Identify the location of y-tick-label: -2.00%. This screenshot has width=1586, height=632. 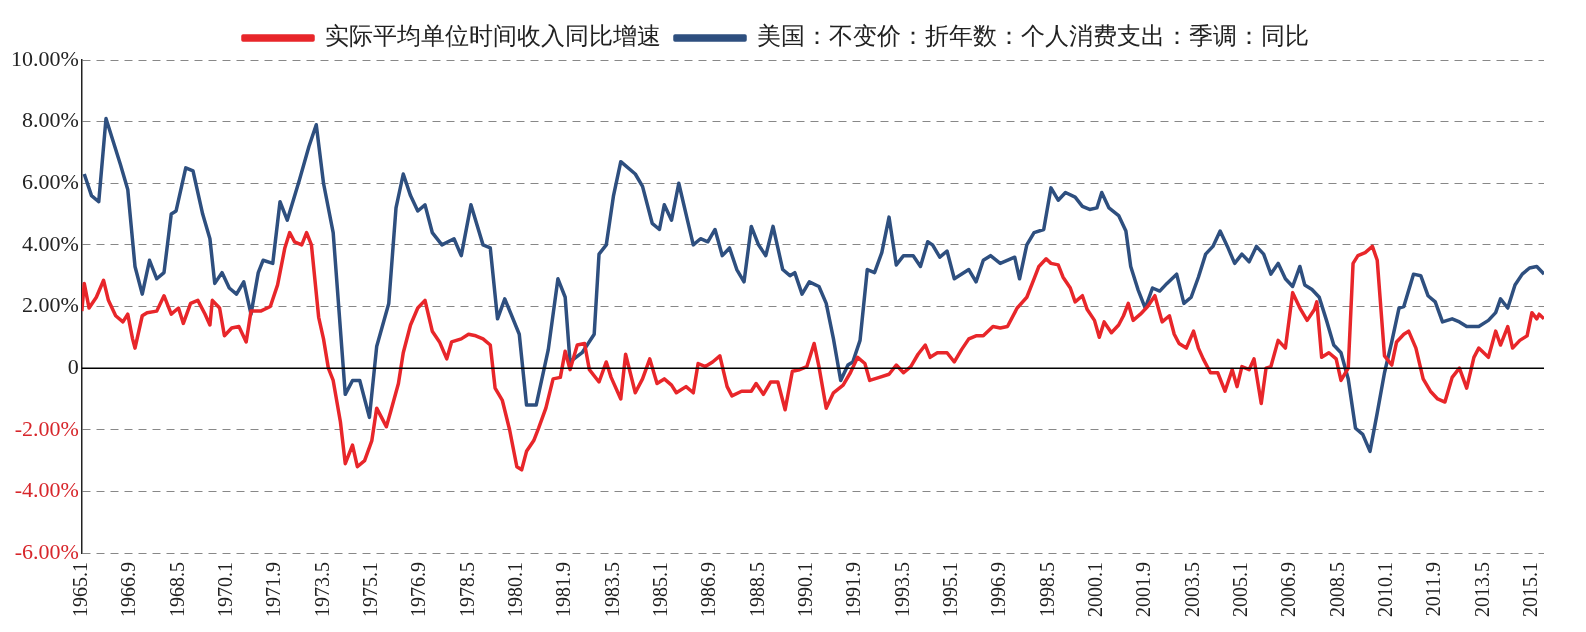
(46, 428).